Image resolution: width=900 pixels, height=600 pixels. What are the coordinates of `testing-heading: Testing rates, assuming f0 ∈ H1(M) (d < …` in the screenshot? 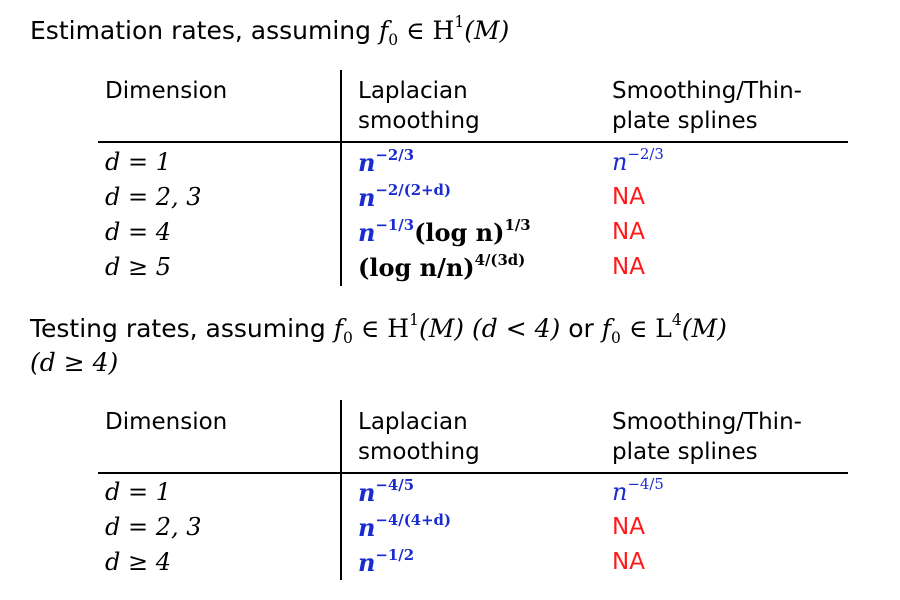 It's located at (378, 329).